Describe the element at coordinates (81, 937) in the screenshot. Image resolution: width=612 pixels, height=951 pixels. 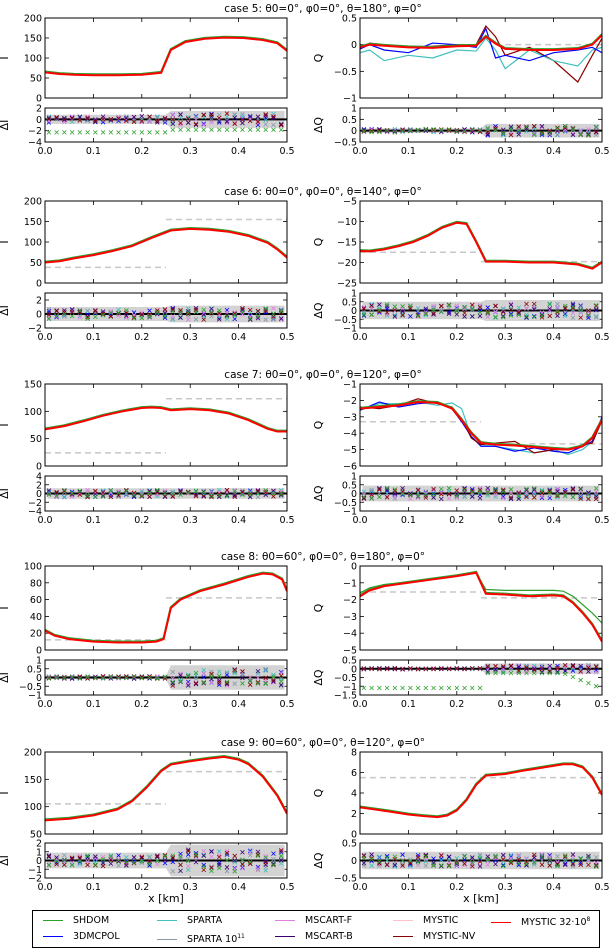
I see `legend-entry-3dmcpol: 3DMCPOL` at that location.